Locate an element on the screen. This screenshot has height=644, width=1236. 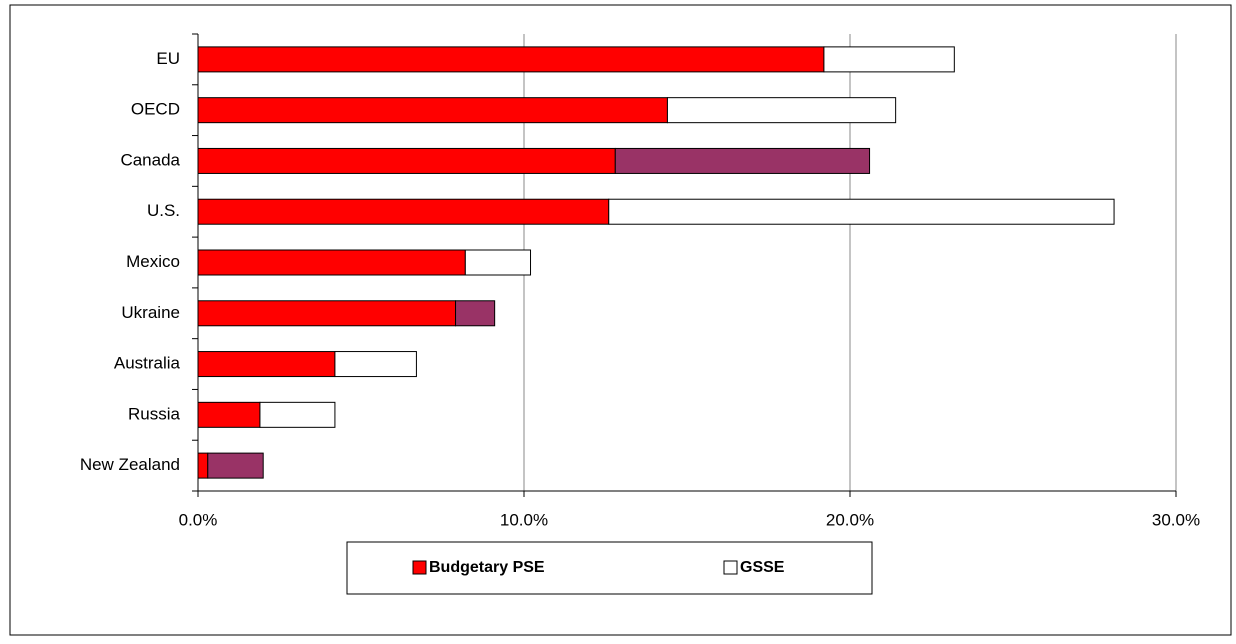
x-tick-label: 30.0% is located at coordinates (1176, 519).